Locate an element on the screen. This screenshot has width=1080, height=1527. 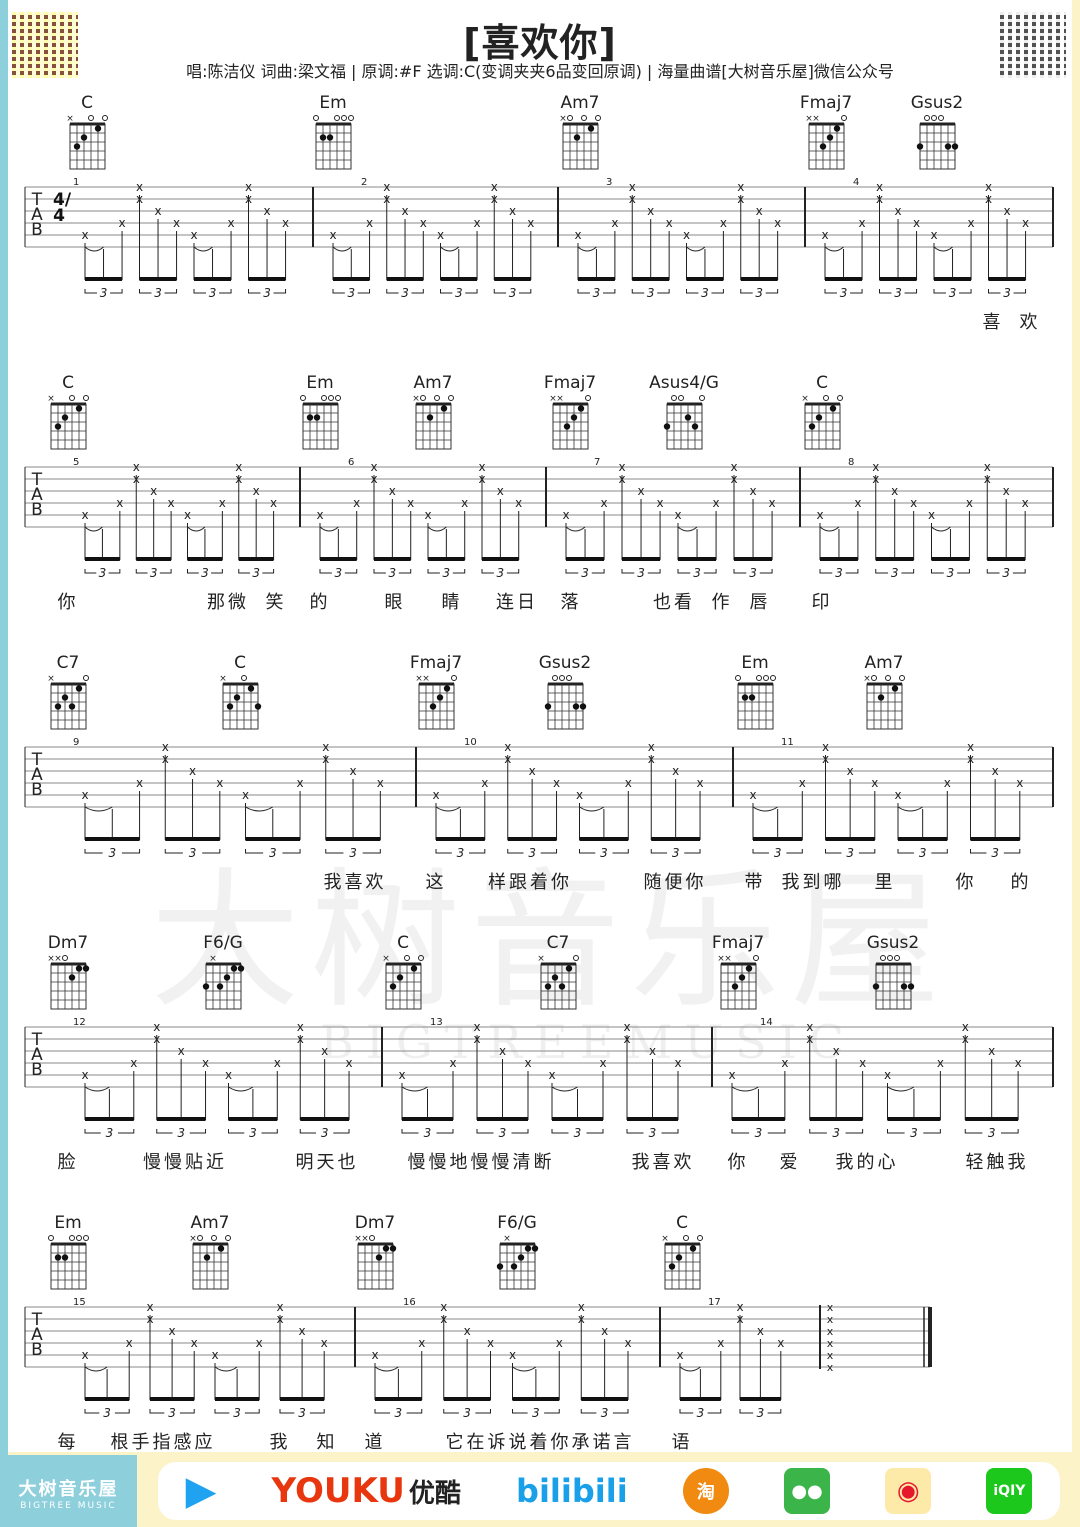
wechat-icon: ●● is located at coordinates (807, 1491).